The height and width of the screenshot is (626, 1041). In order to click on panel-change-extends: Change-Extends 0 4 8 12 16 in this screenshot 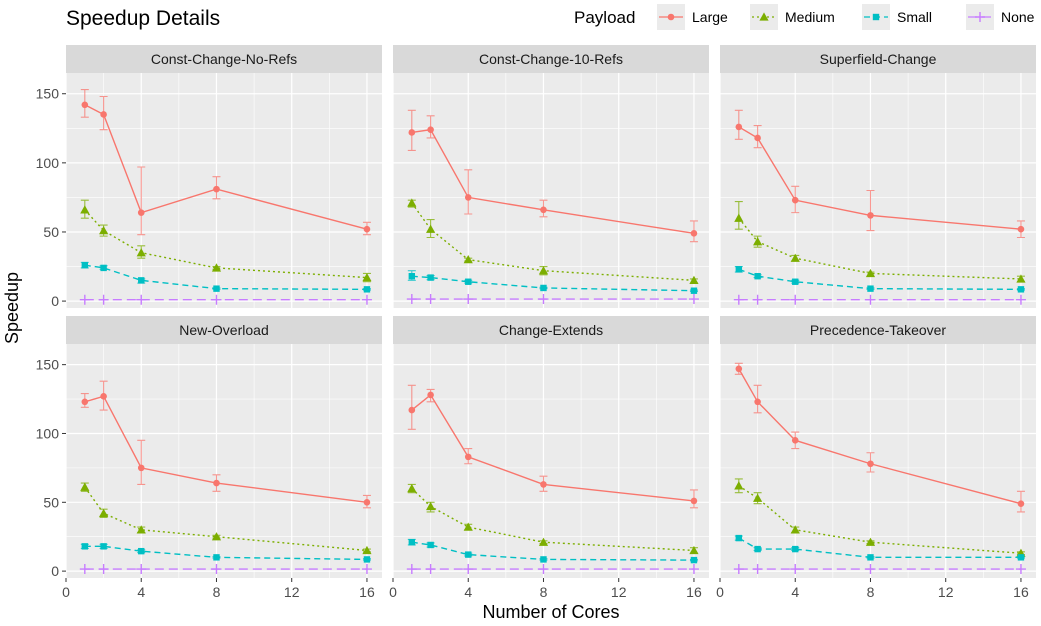, I will do `click(549, 458)`.